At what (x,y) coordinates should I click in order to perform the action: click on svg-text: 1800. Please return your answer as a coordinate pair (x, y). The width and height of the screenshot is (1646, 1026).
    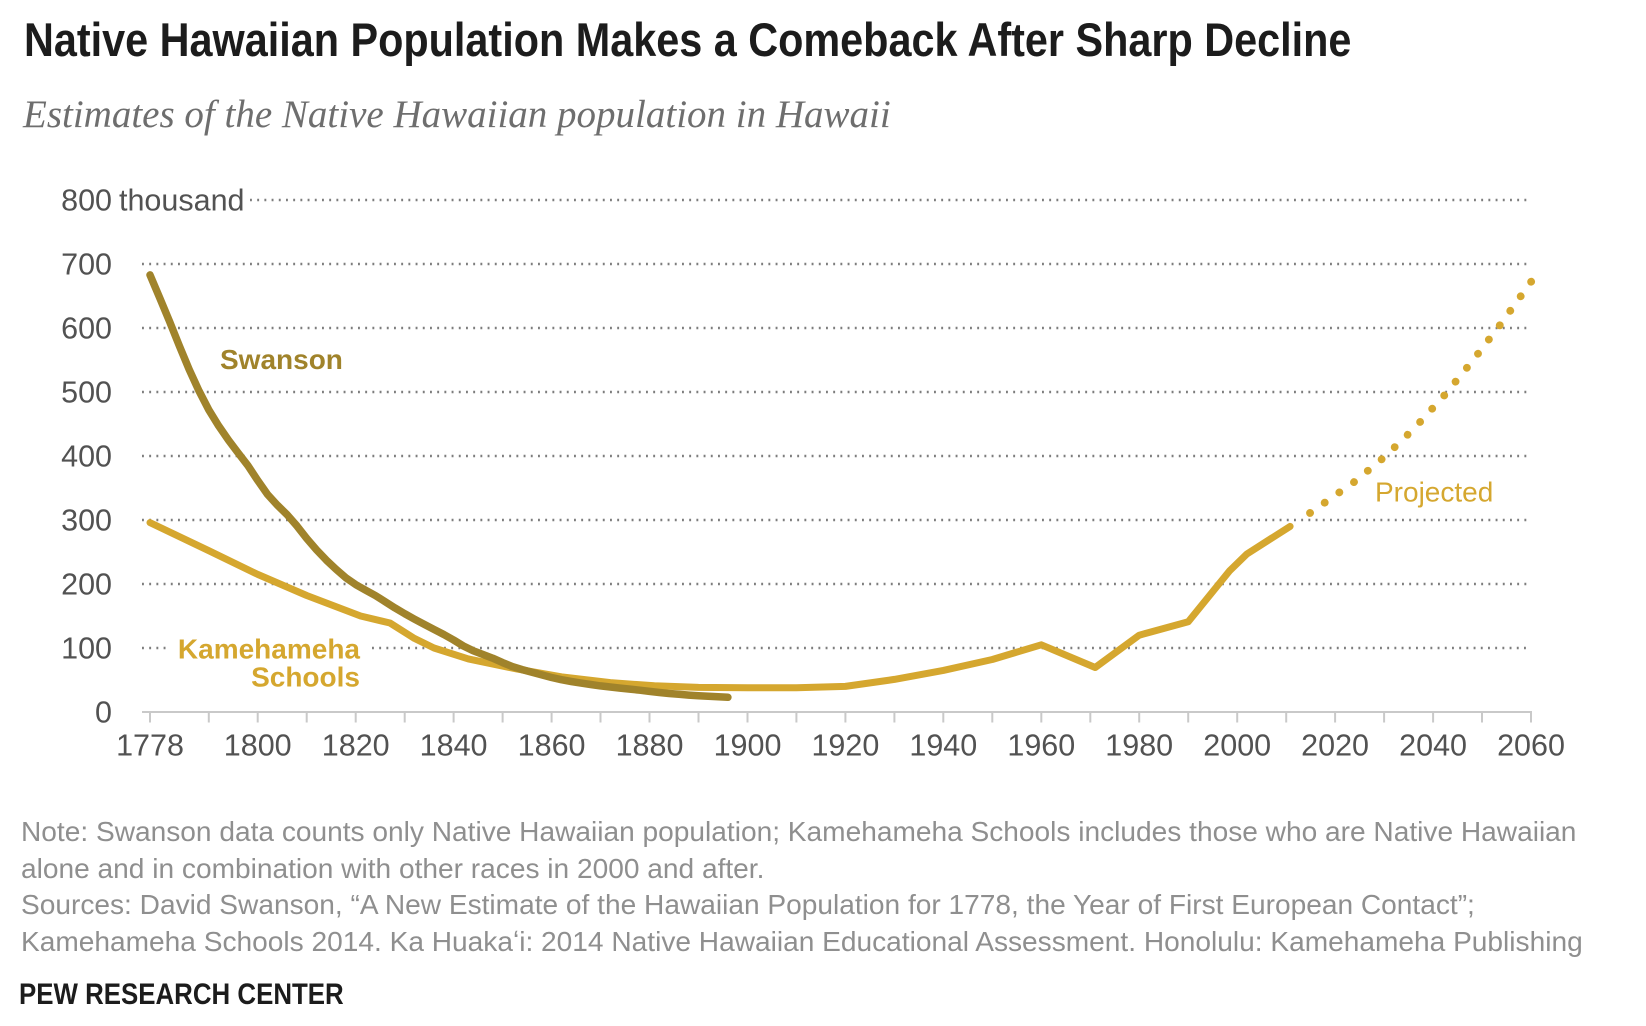
    Looking at the image, I should click on (258, 746).